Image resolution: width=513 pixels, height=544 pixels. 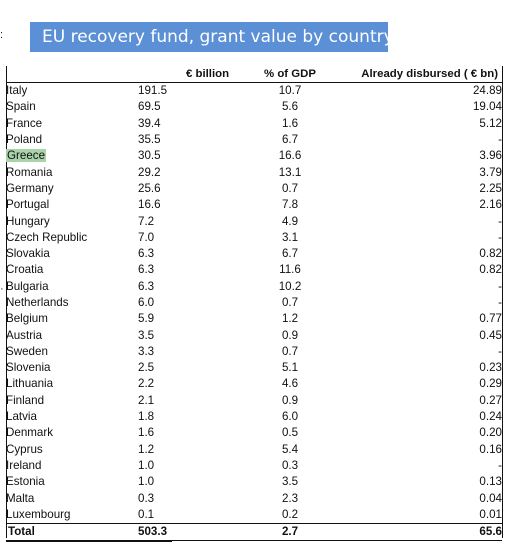 I want to click on country-cell: Latvia, so click(x=21, y=417).